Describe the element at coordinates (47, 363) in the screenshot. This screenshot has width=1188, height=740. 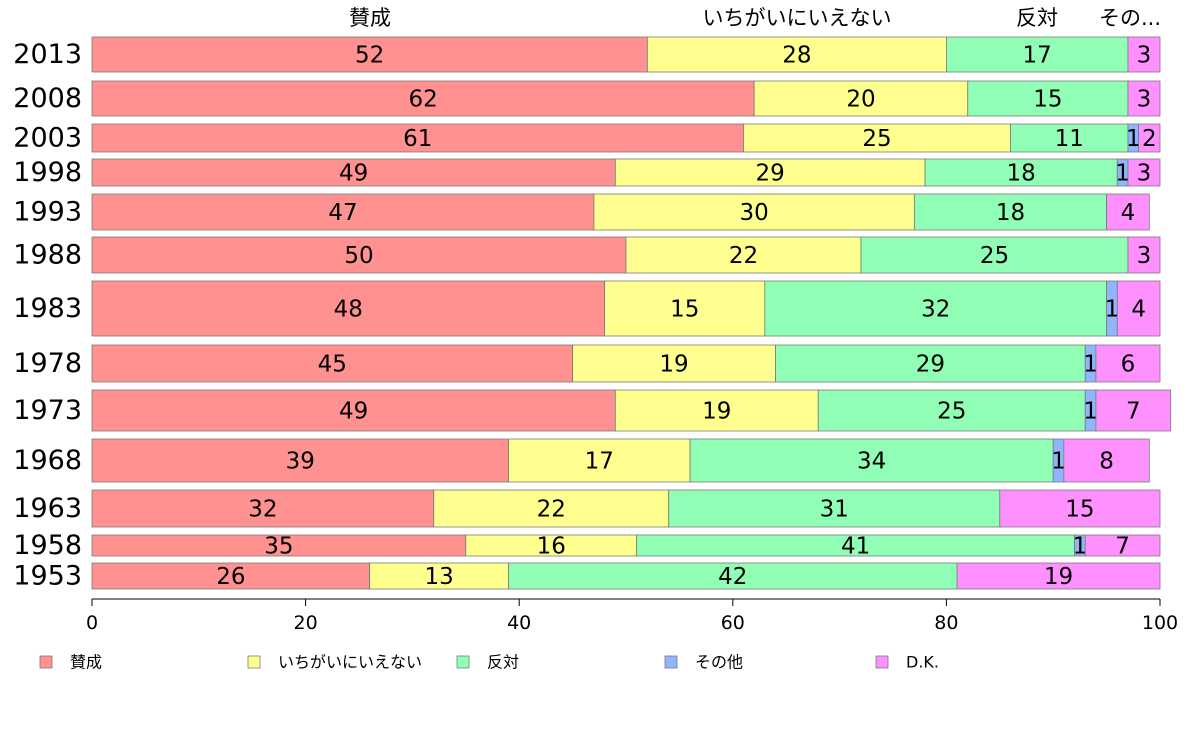
I see `year-label: 1978` at that location.